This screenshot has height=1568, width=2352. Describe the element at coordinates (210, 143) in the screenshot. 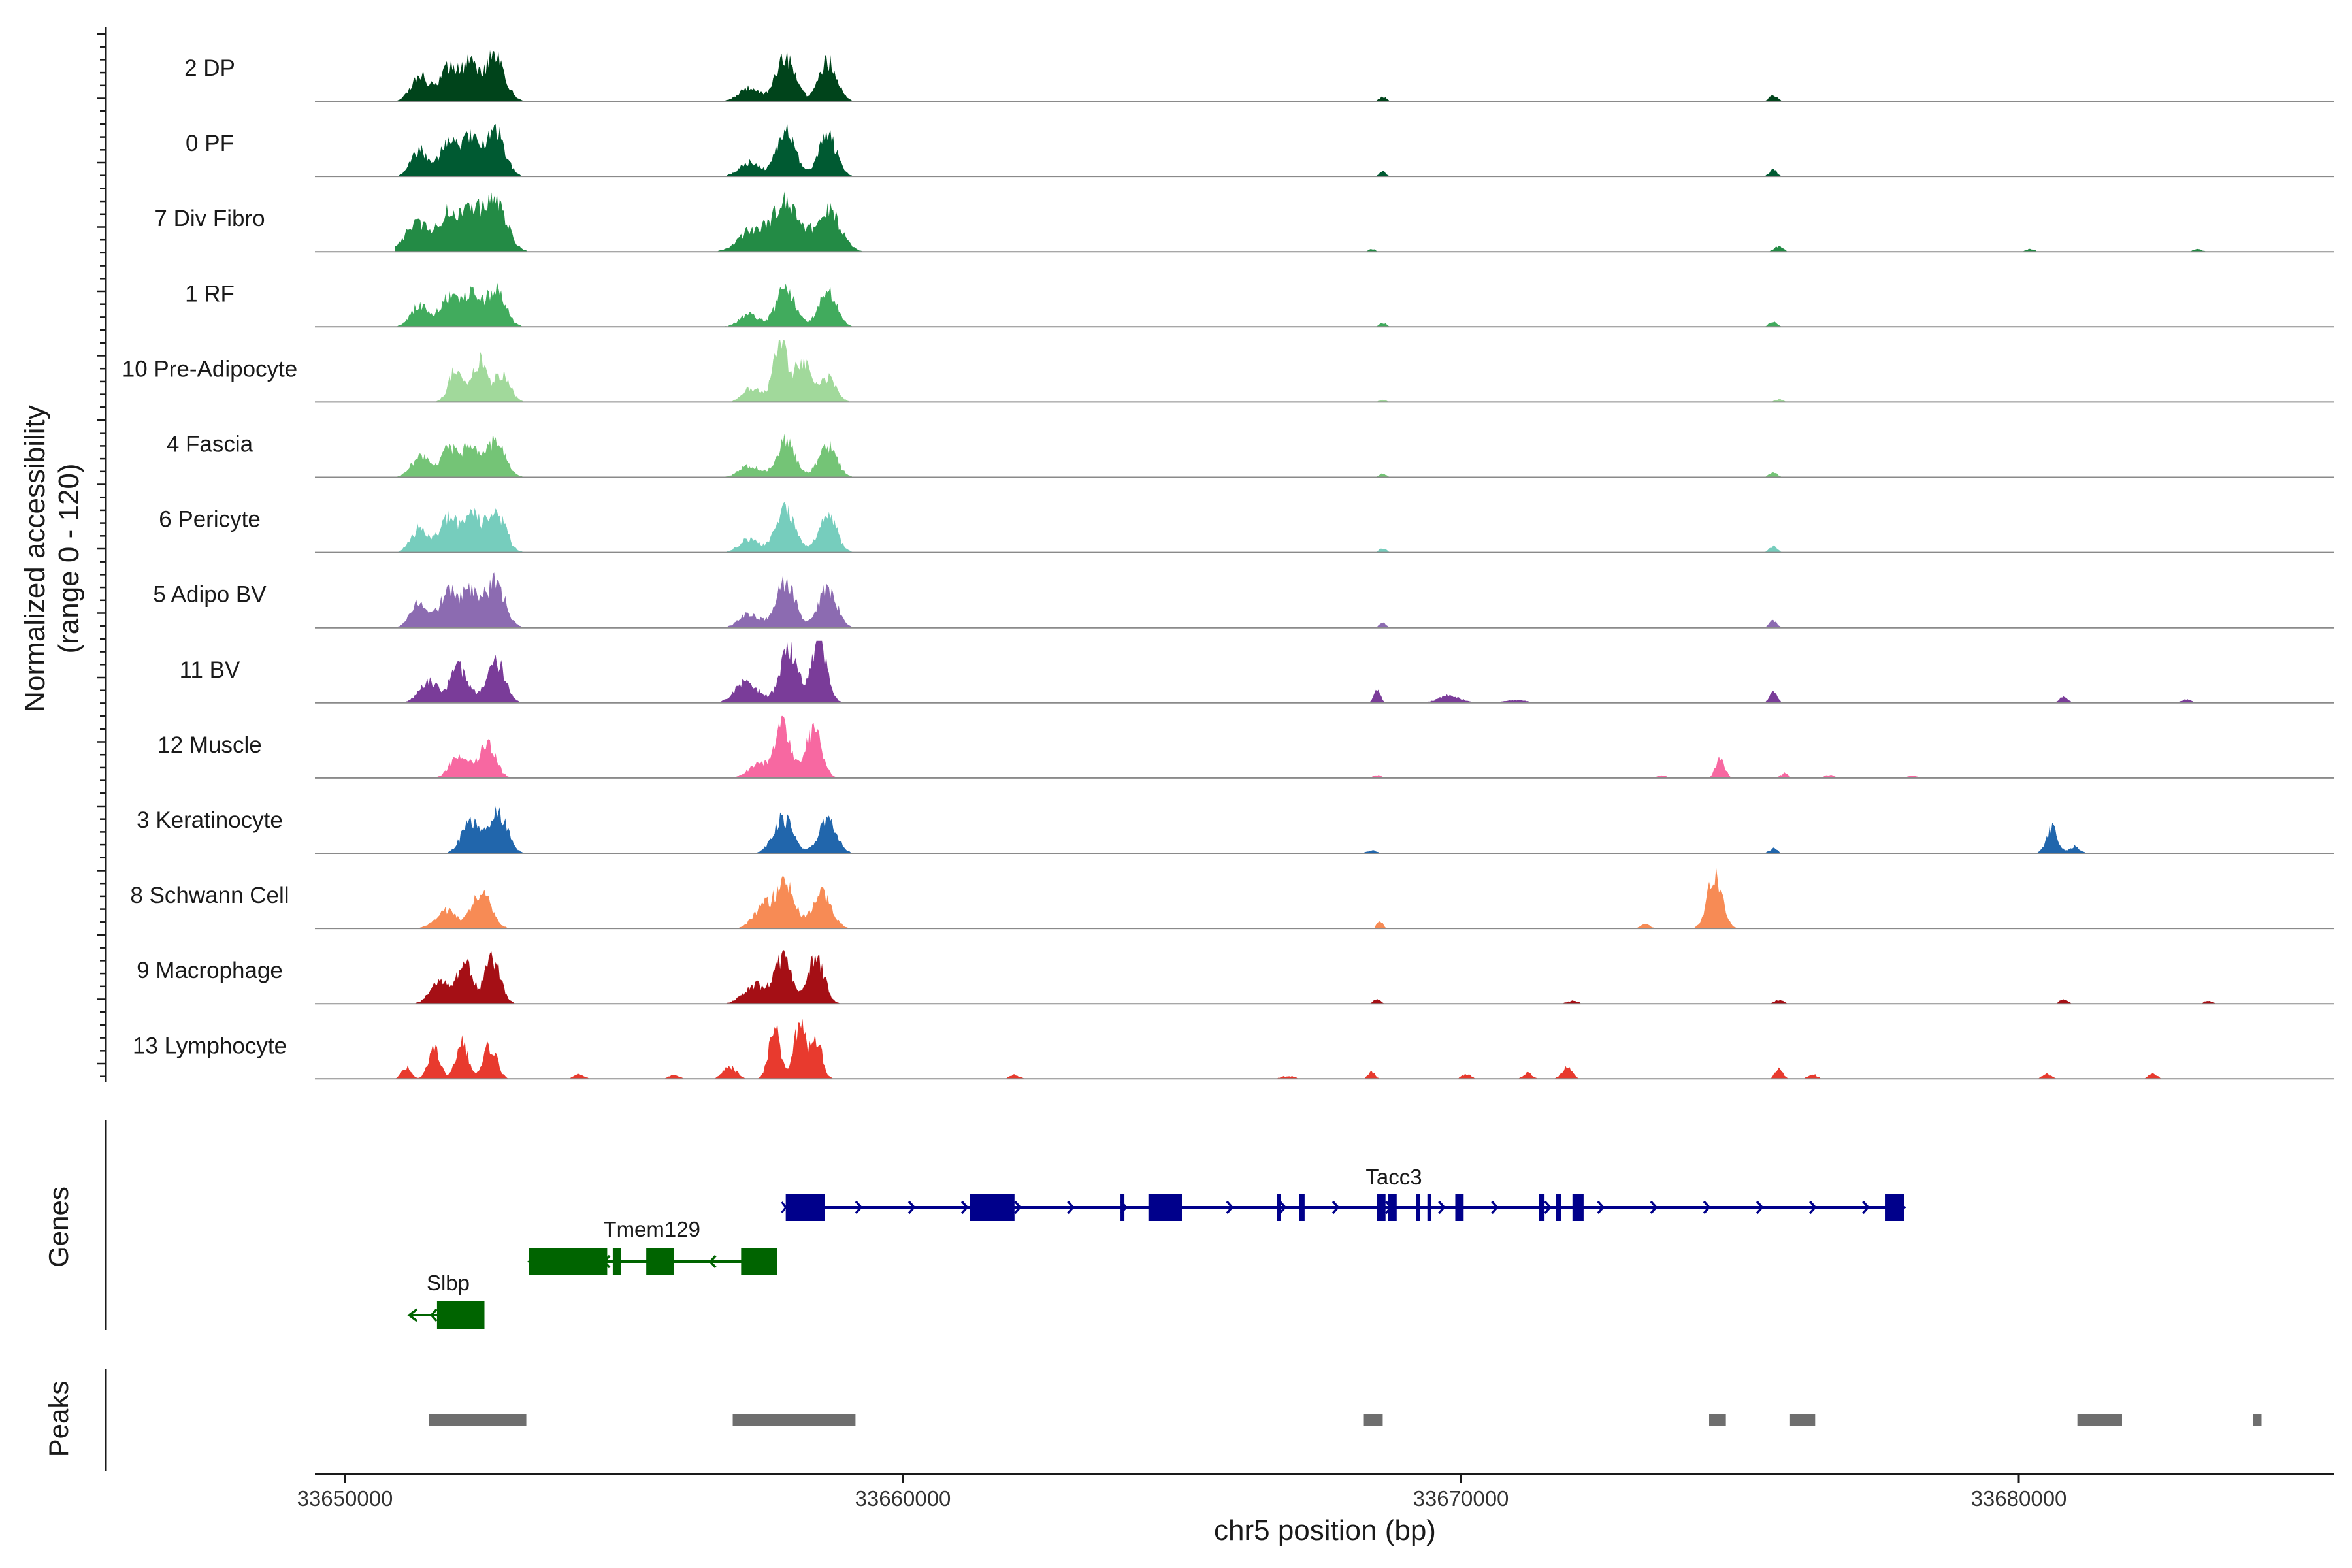

I see `track-label: 0 PF` at that location.